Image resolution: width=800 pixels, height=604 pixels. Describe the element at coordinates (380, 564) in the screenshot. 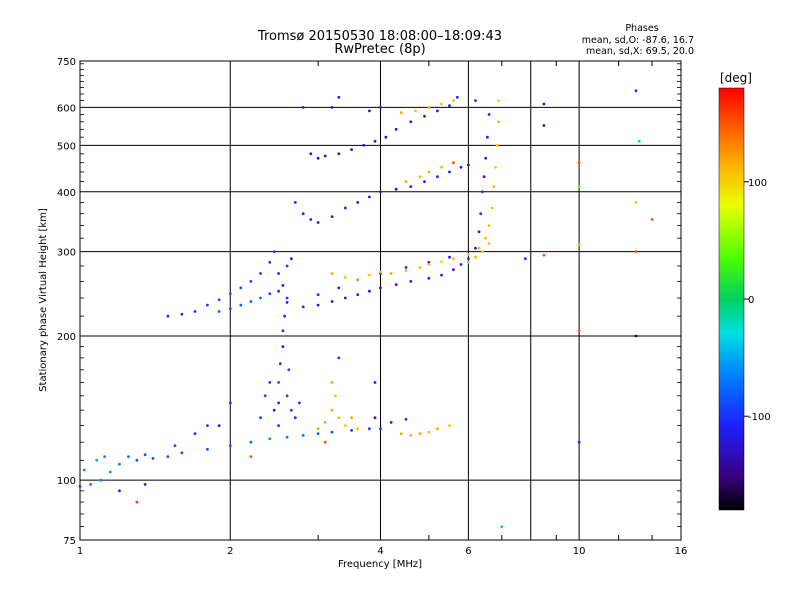

I see `x-axis-label: Frequency [MHz]` at that location.